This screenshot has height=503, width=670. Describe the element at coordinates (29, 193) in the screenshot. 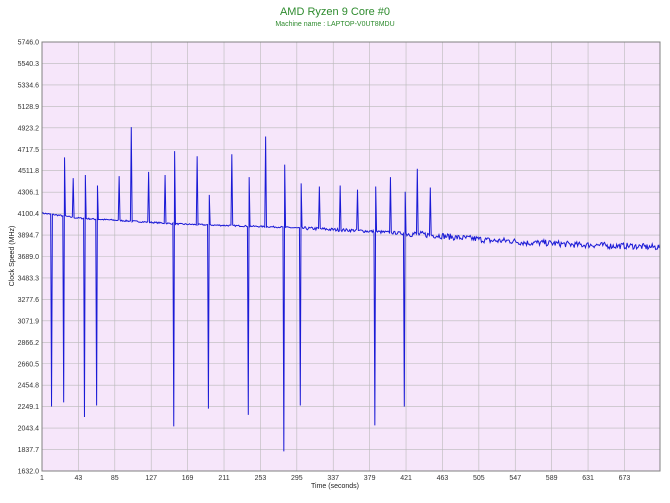

I see `y-tick-label: 4306.1` at that location.